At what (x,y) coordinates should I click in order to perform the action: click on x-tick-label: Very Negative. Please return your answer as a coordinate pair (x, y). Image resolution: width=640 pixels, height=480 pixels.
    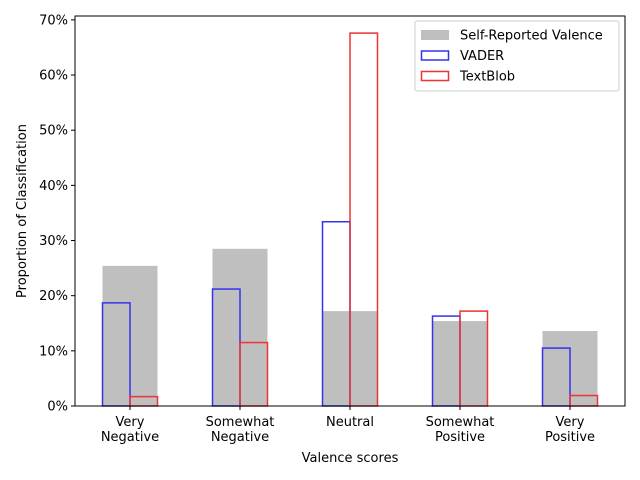
    Looking at the image, I should click on (130, 430).